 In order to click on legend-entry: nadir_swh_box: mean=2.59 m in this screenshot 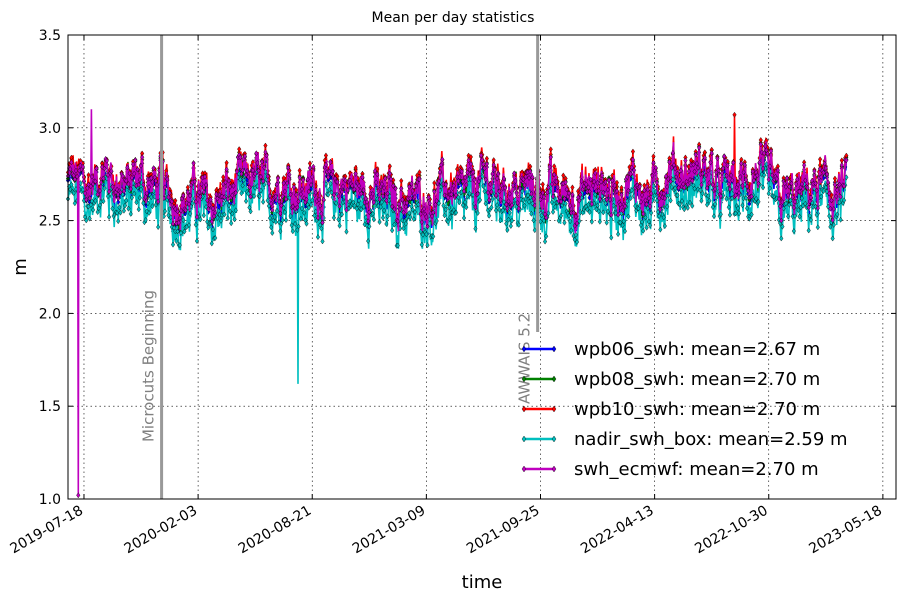, I will do `click(684, 439)`.